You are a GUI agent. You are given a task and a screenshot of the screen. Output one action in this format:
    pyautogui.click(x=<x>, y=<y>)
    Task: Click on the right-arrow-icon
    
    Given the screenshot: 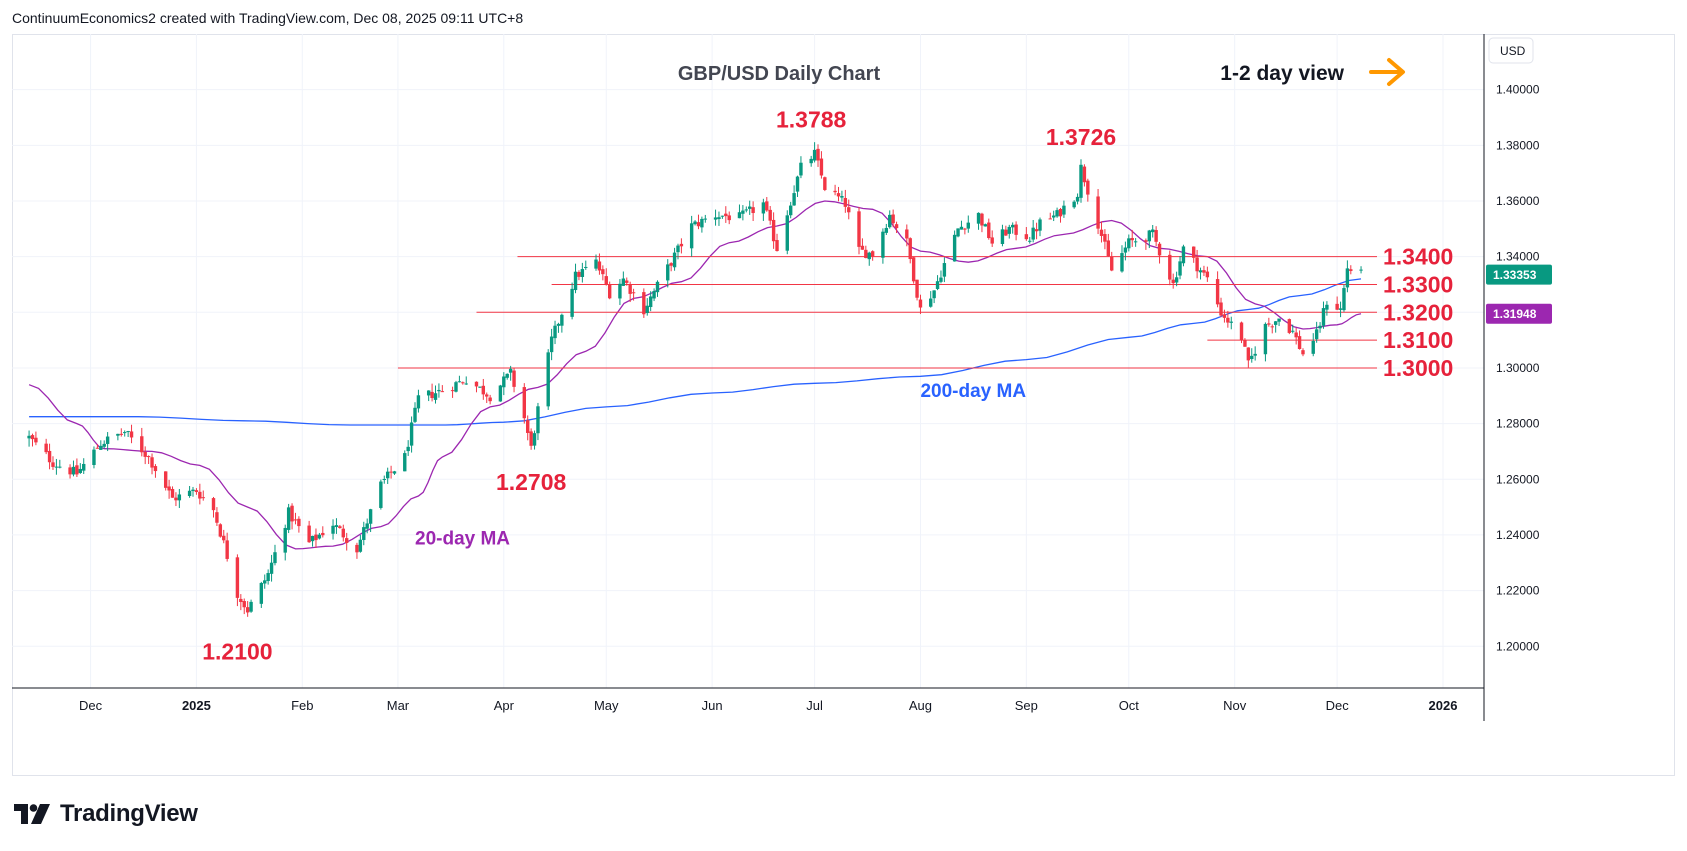 What is the action you would take?
    pyautogui.click(x=1387, y=72)
    